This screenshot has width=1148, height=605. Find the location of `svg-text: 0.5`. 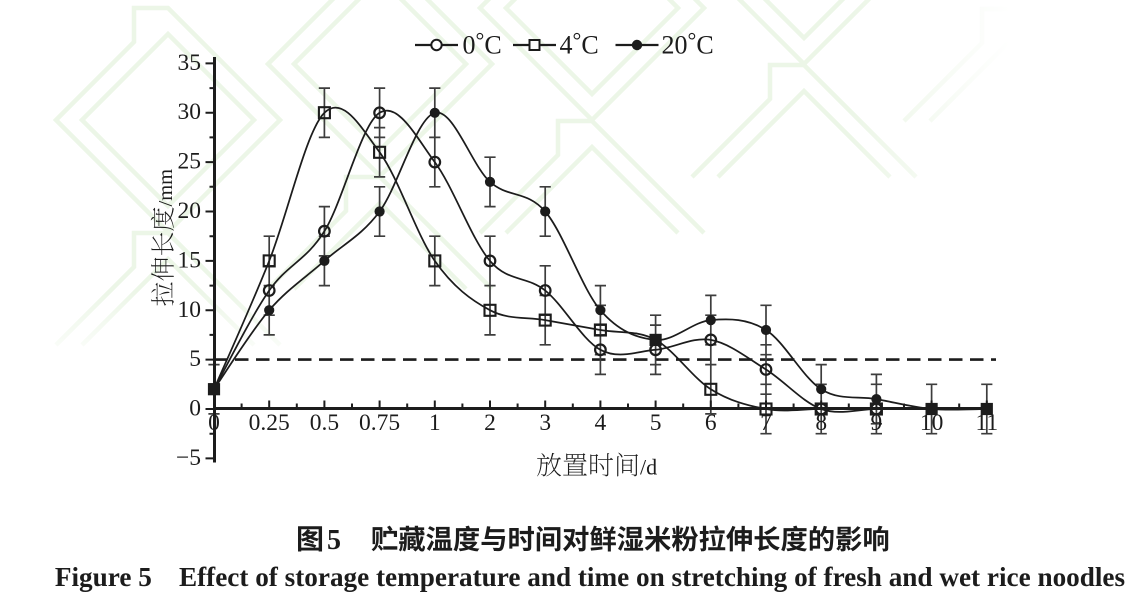

svg-text: 0.5 is located at coordinates (324, 423).